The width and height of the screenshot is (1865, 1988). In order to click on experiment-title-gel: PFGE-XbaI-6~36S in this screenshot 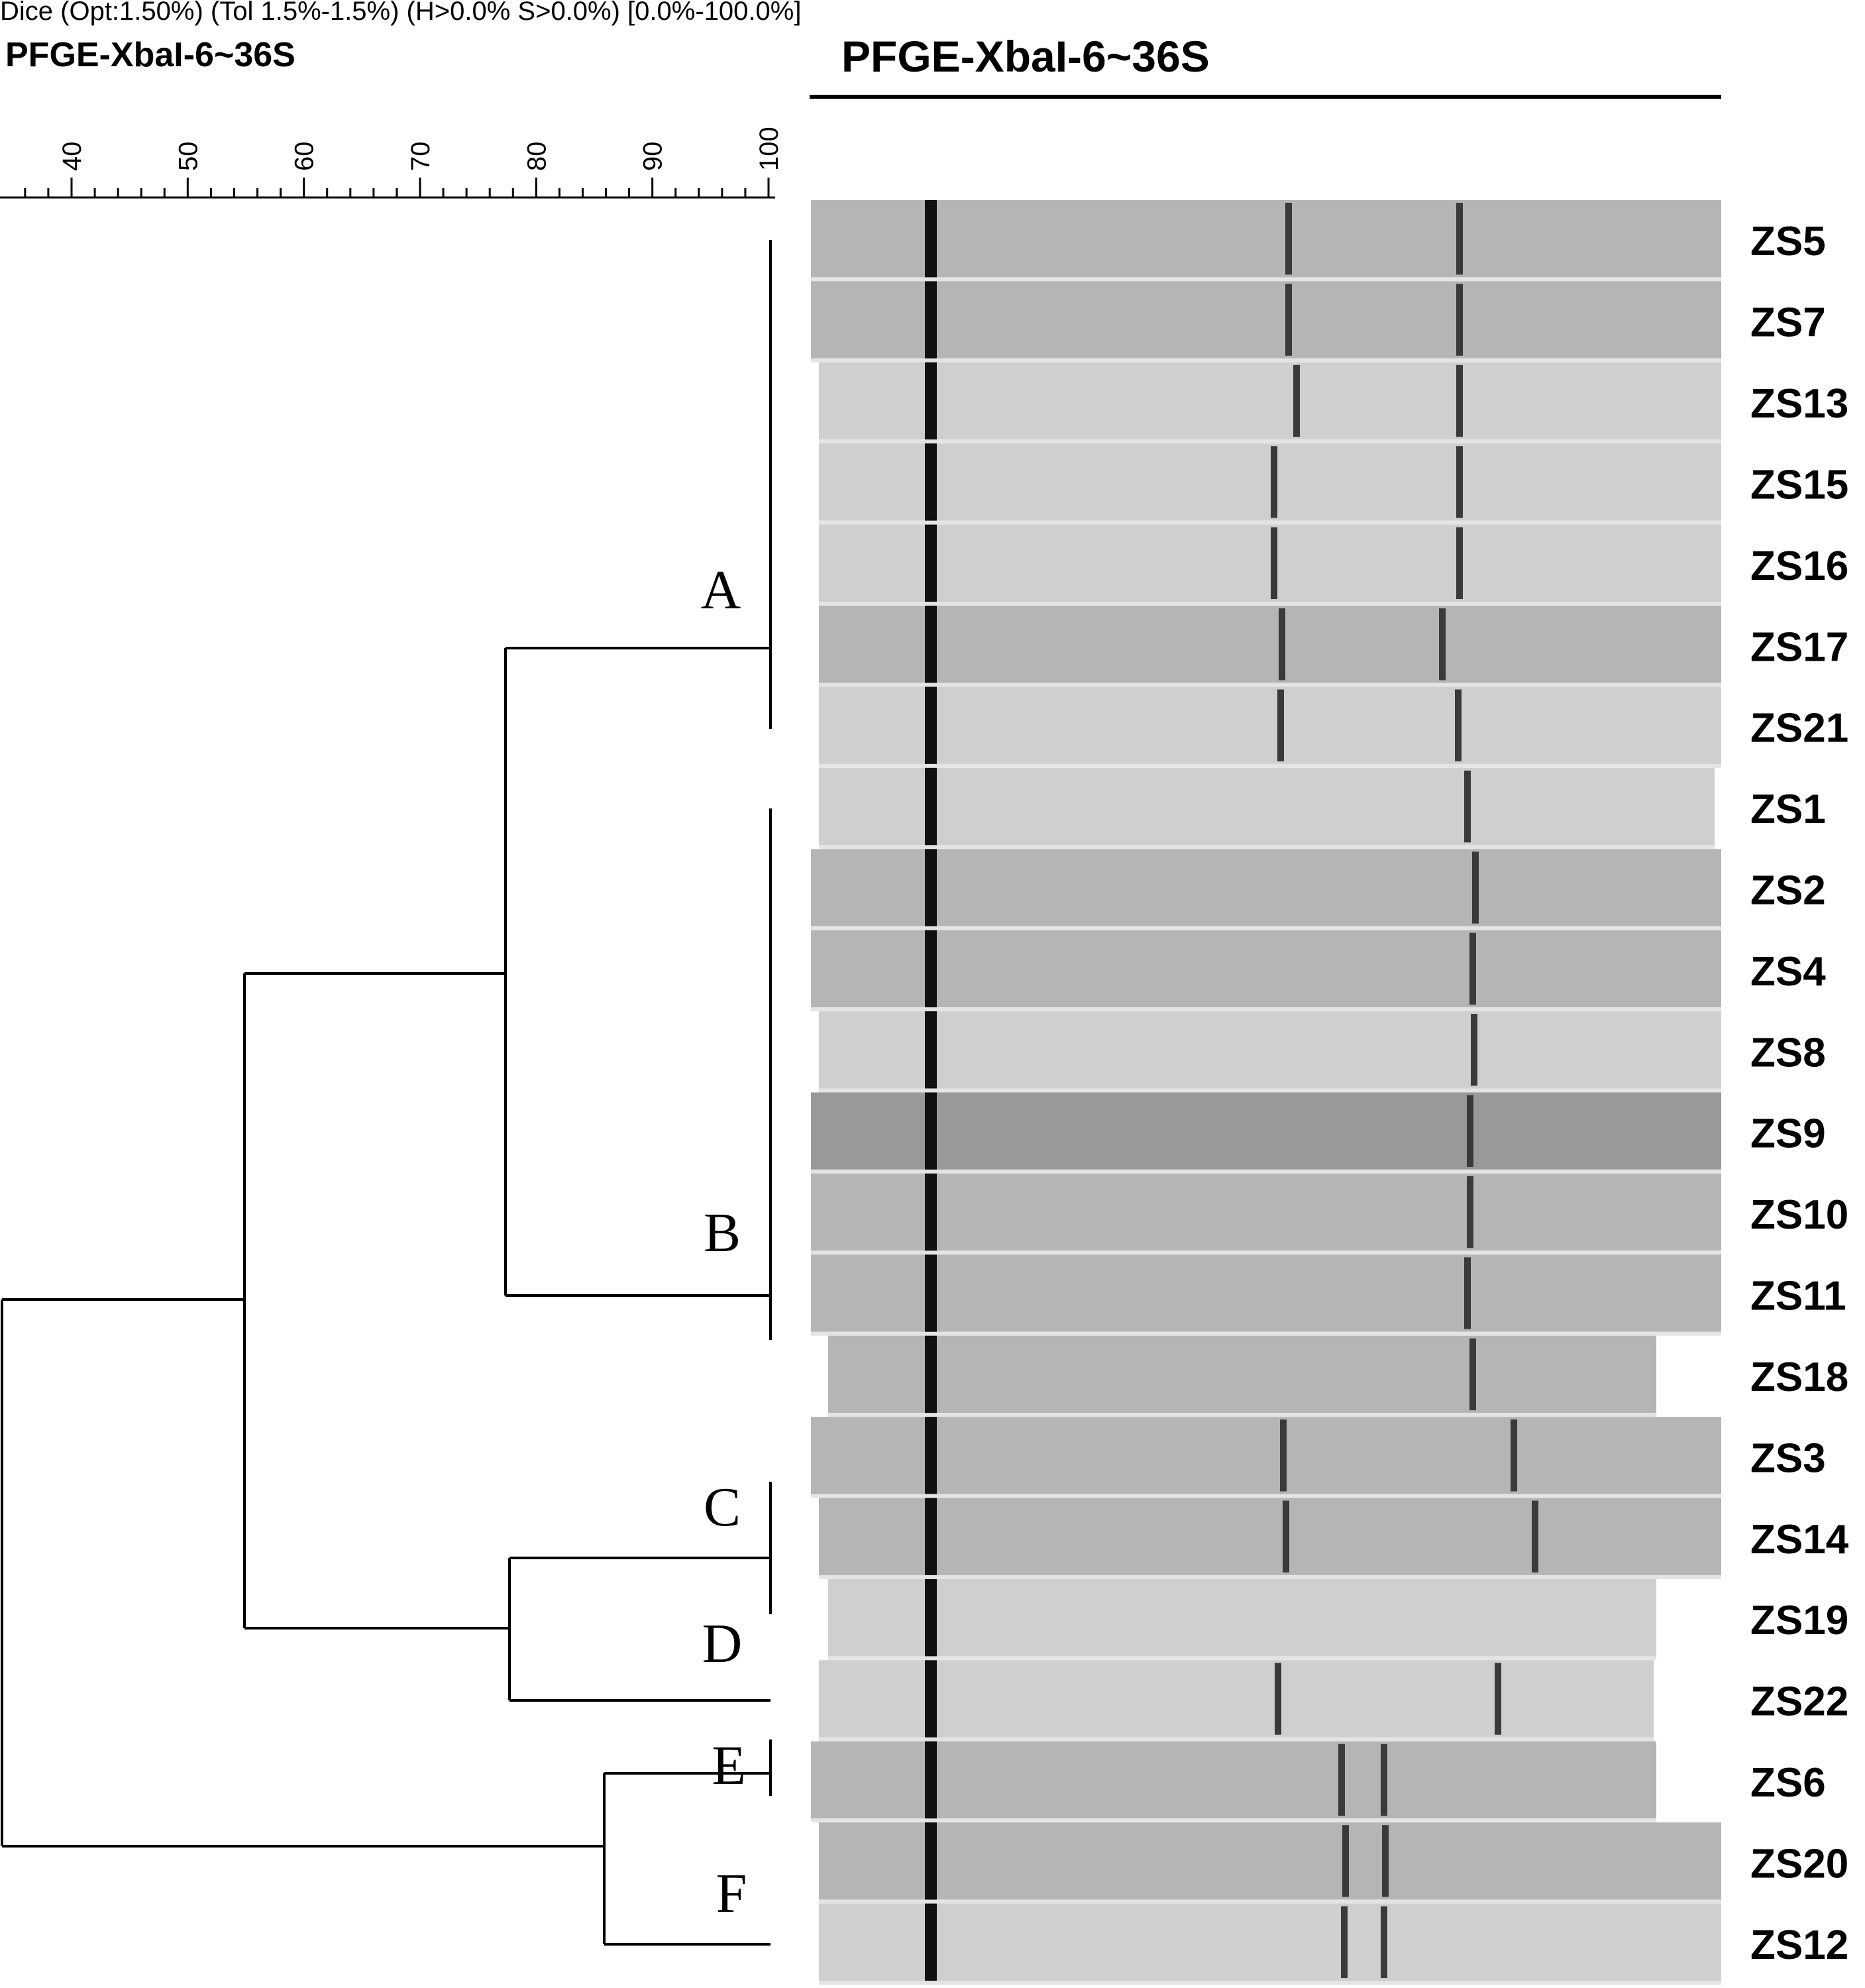, I will do `click(1025, 56)`.